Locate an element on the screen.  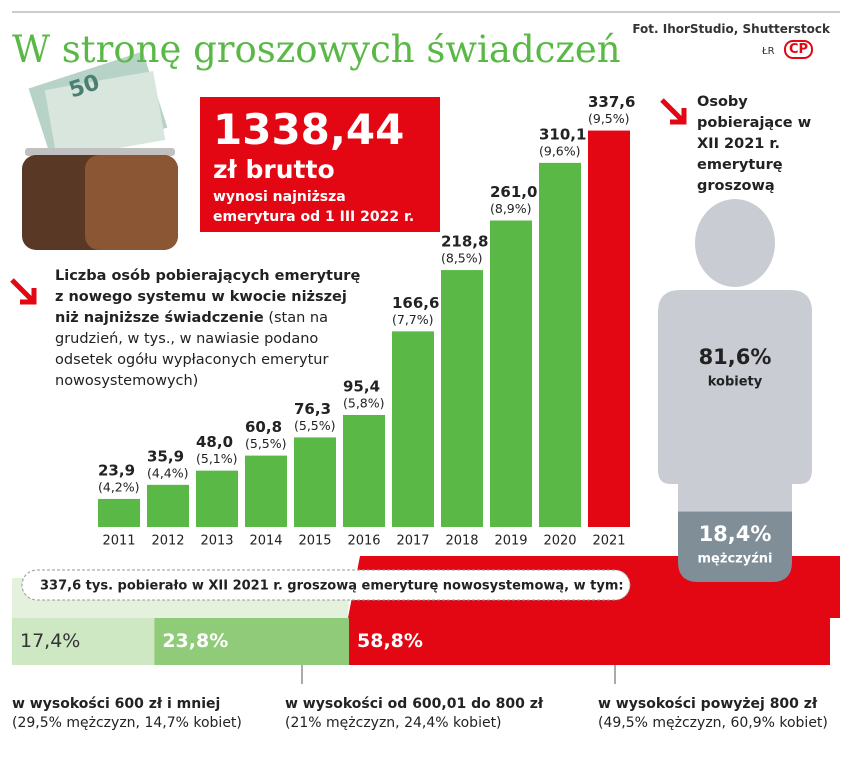
percent-label: (4,2%) is located at coordinates (119, 486).